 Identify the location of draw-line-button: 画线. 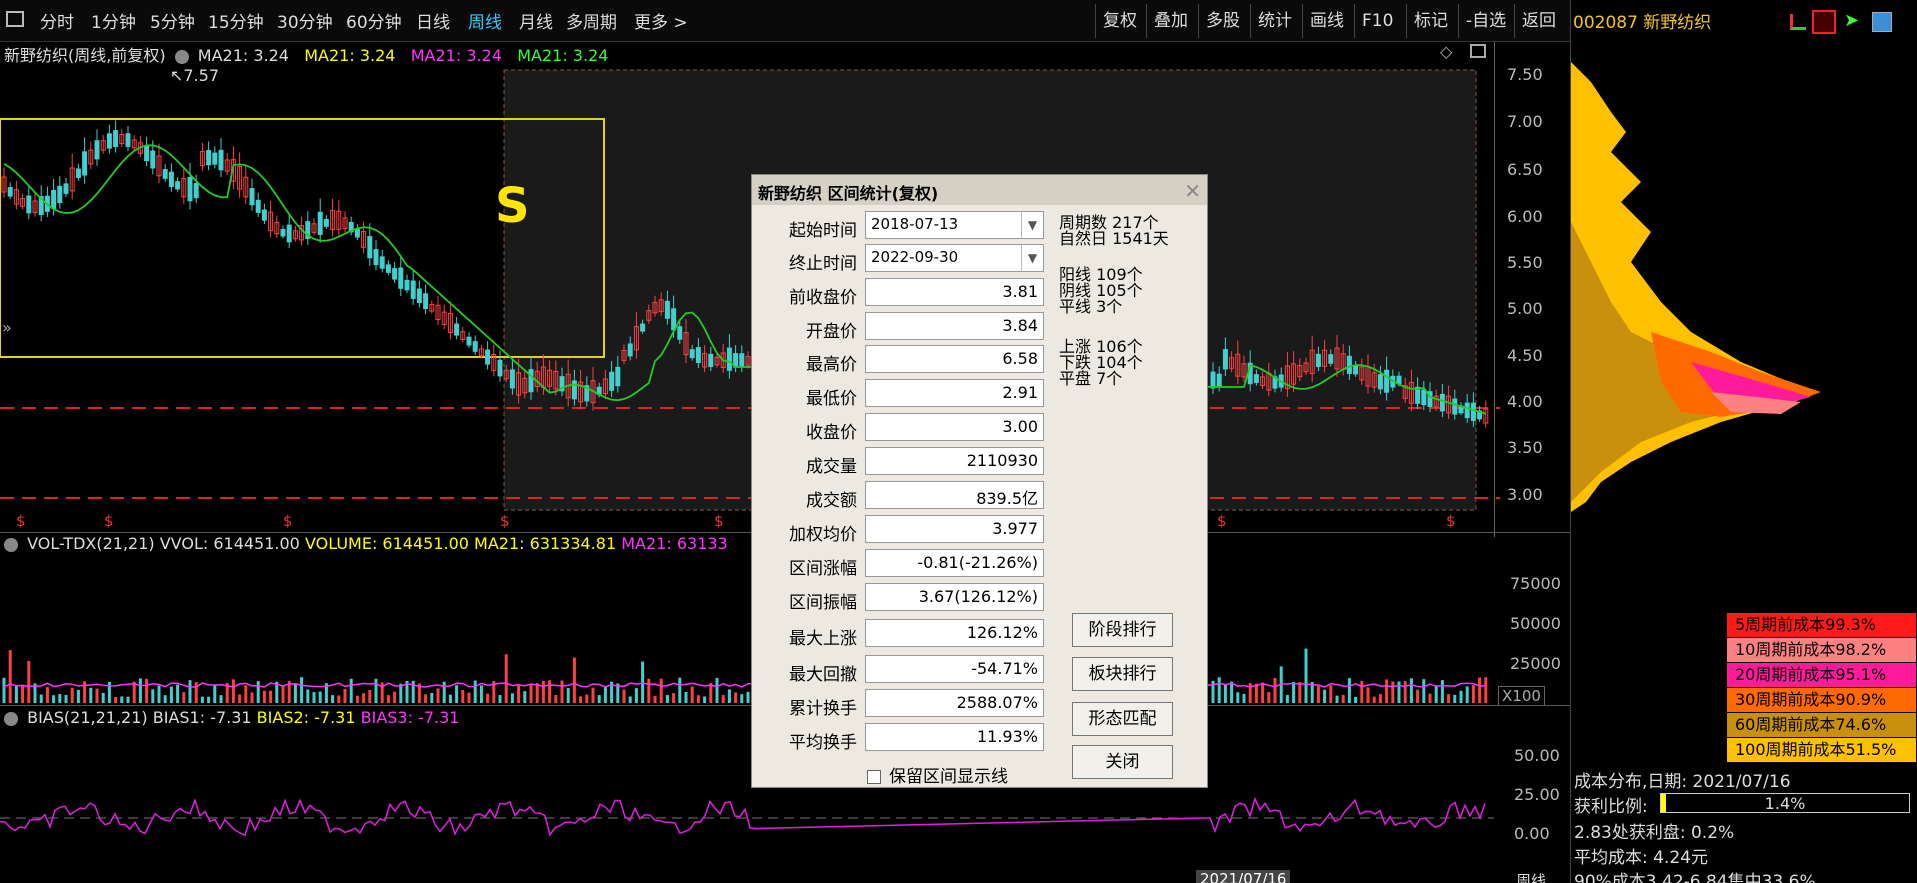
(1326, 21).